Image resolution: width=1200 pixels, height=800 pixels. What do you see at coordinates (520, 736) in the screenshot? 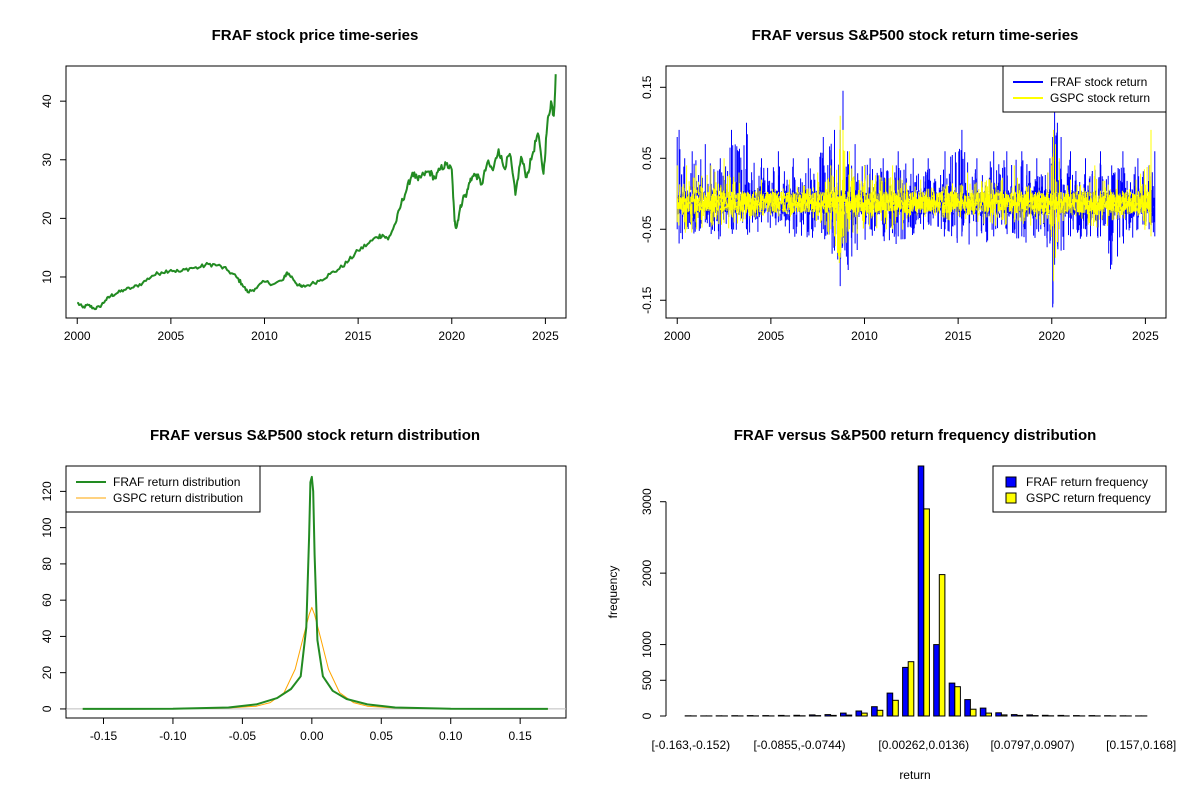
I see `density-chart-x-tick-label: 0.15` at bounding box center [520, 736].